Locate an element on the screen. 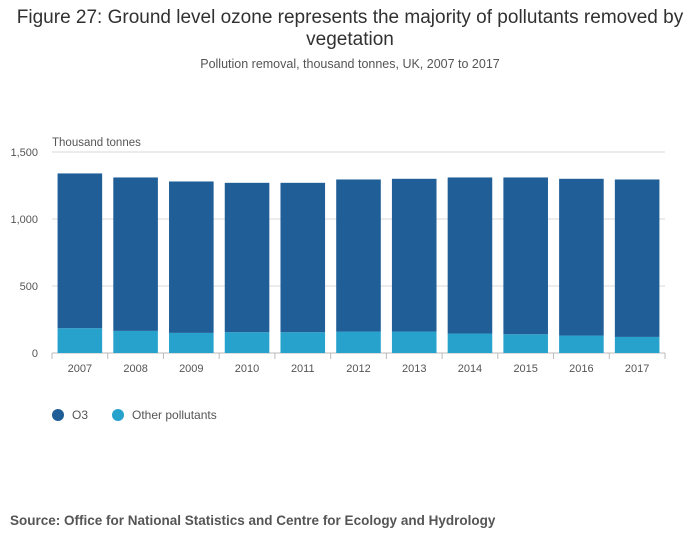 This screenshot has height=549, width=700. bar-other-2008 is located at coordinates (135, 341).